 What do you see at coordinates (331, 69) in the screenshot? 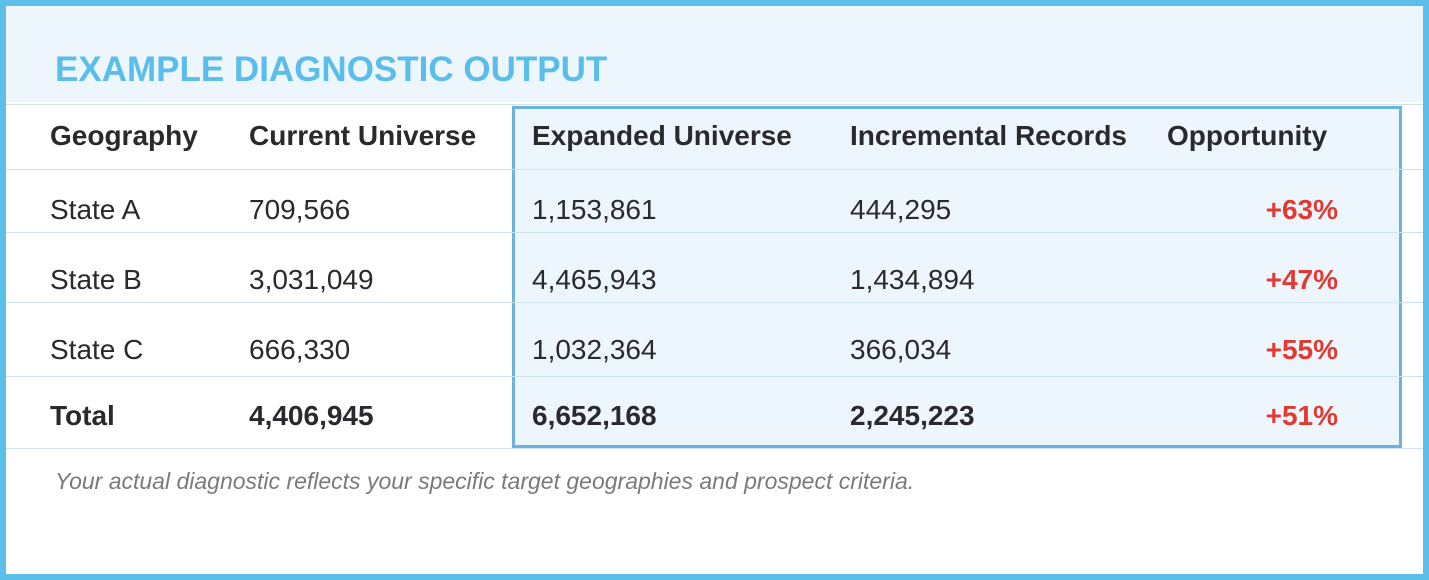
I see `title: EXAMPLE DIAGNOSTIC OUTPUT` at bounding box center [331, 69].